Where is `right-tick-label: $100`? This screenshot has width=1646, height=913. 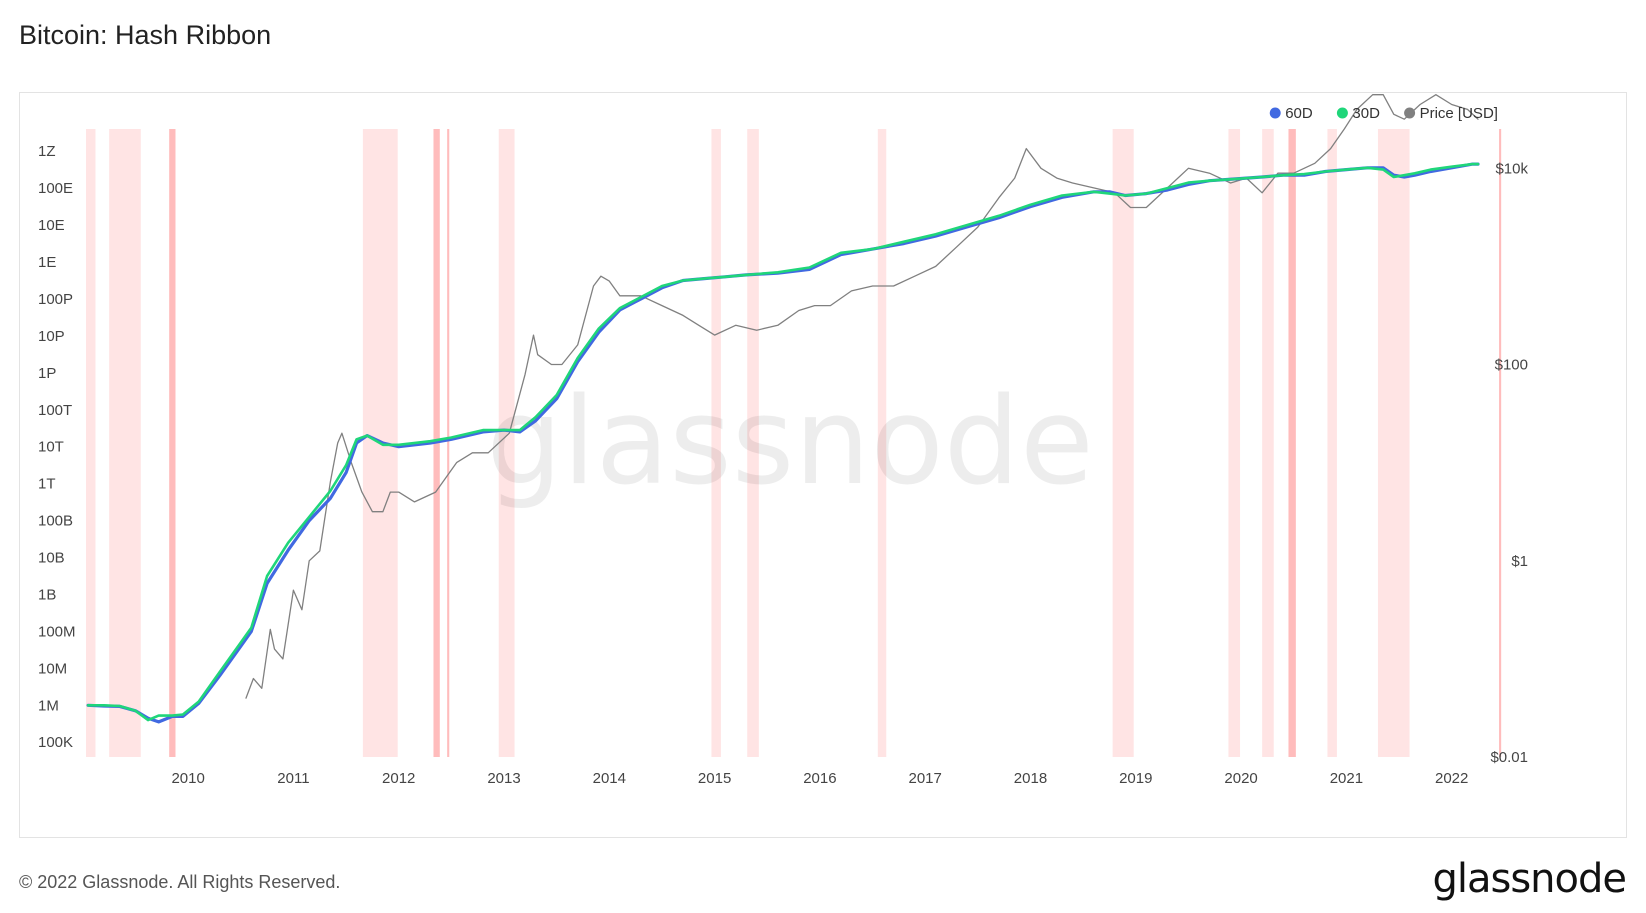 right-tick-label: $100 is located at coordinates (1511, 365).